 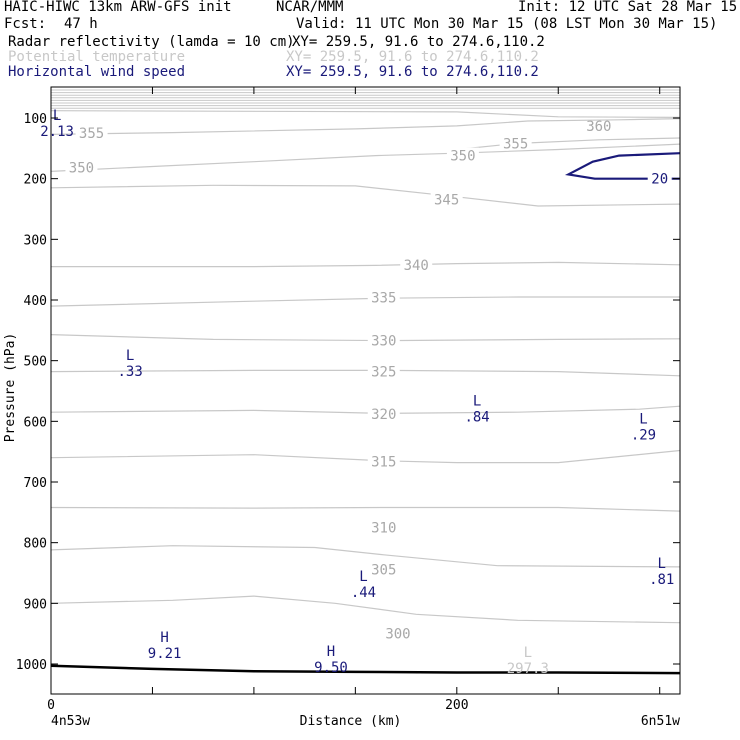 What do you see at coordinates (25, 24) in the screenshot?
I see `forecast-label: Fcst:` at bounding box center [25, 24].